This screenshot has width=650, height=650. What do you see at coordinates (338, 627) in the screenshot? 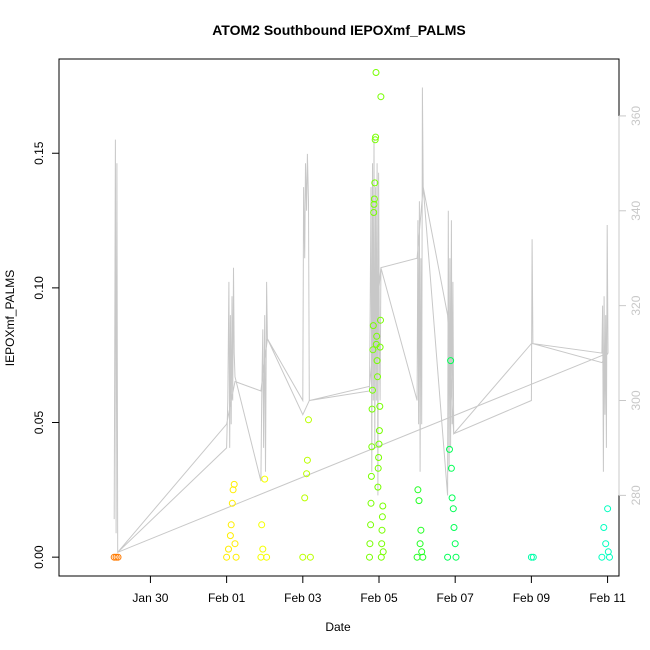
I see `x-axis-label: Date` at bounding box center [338, 627].